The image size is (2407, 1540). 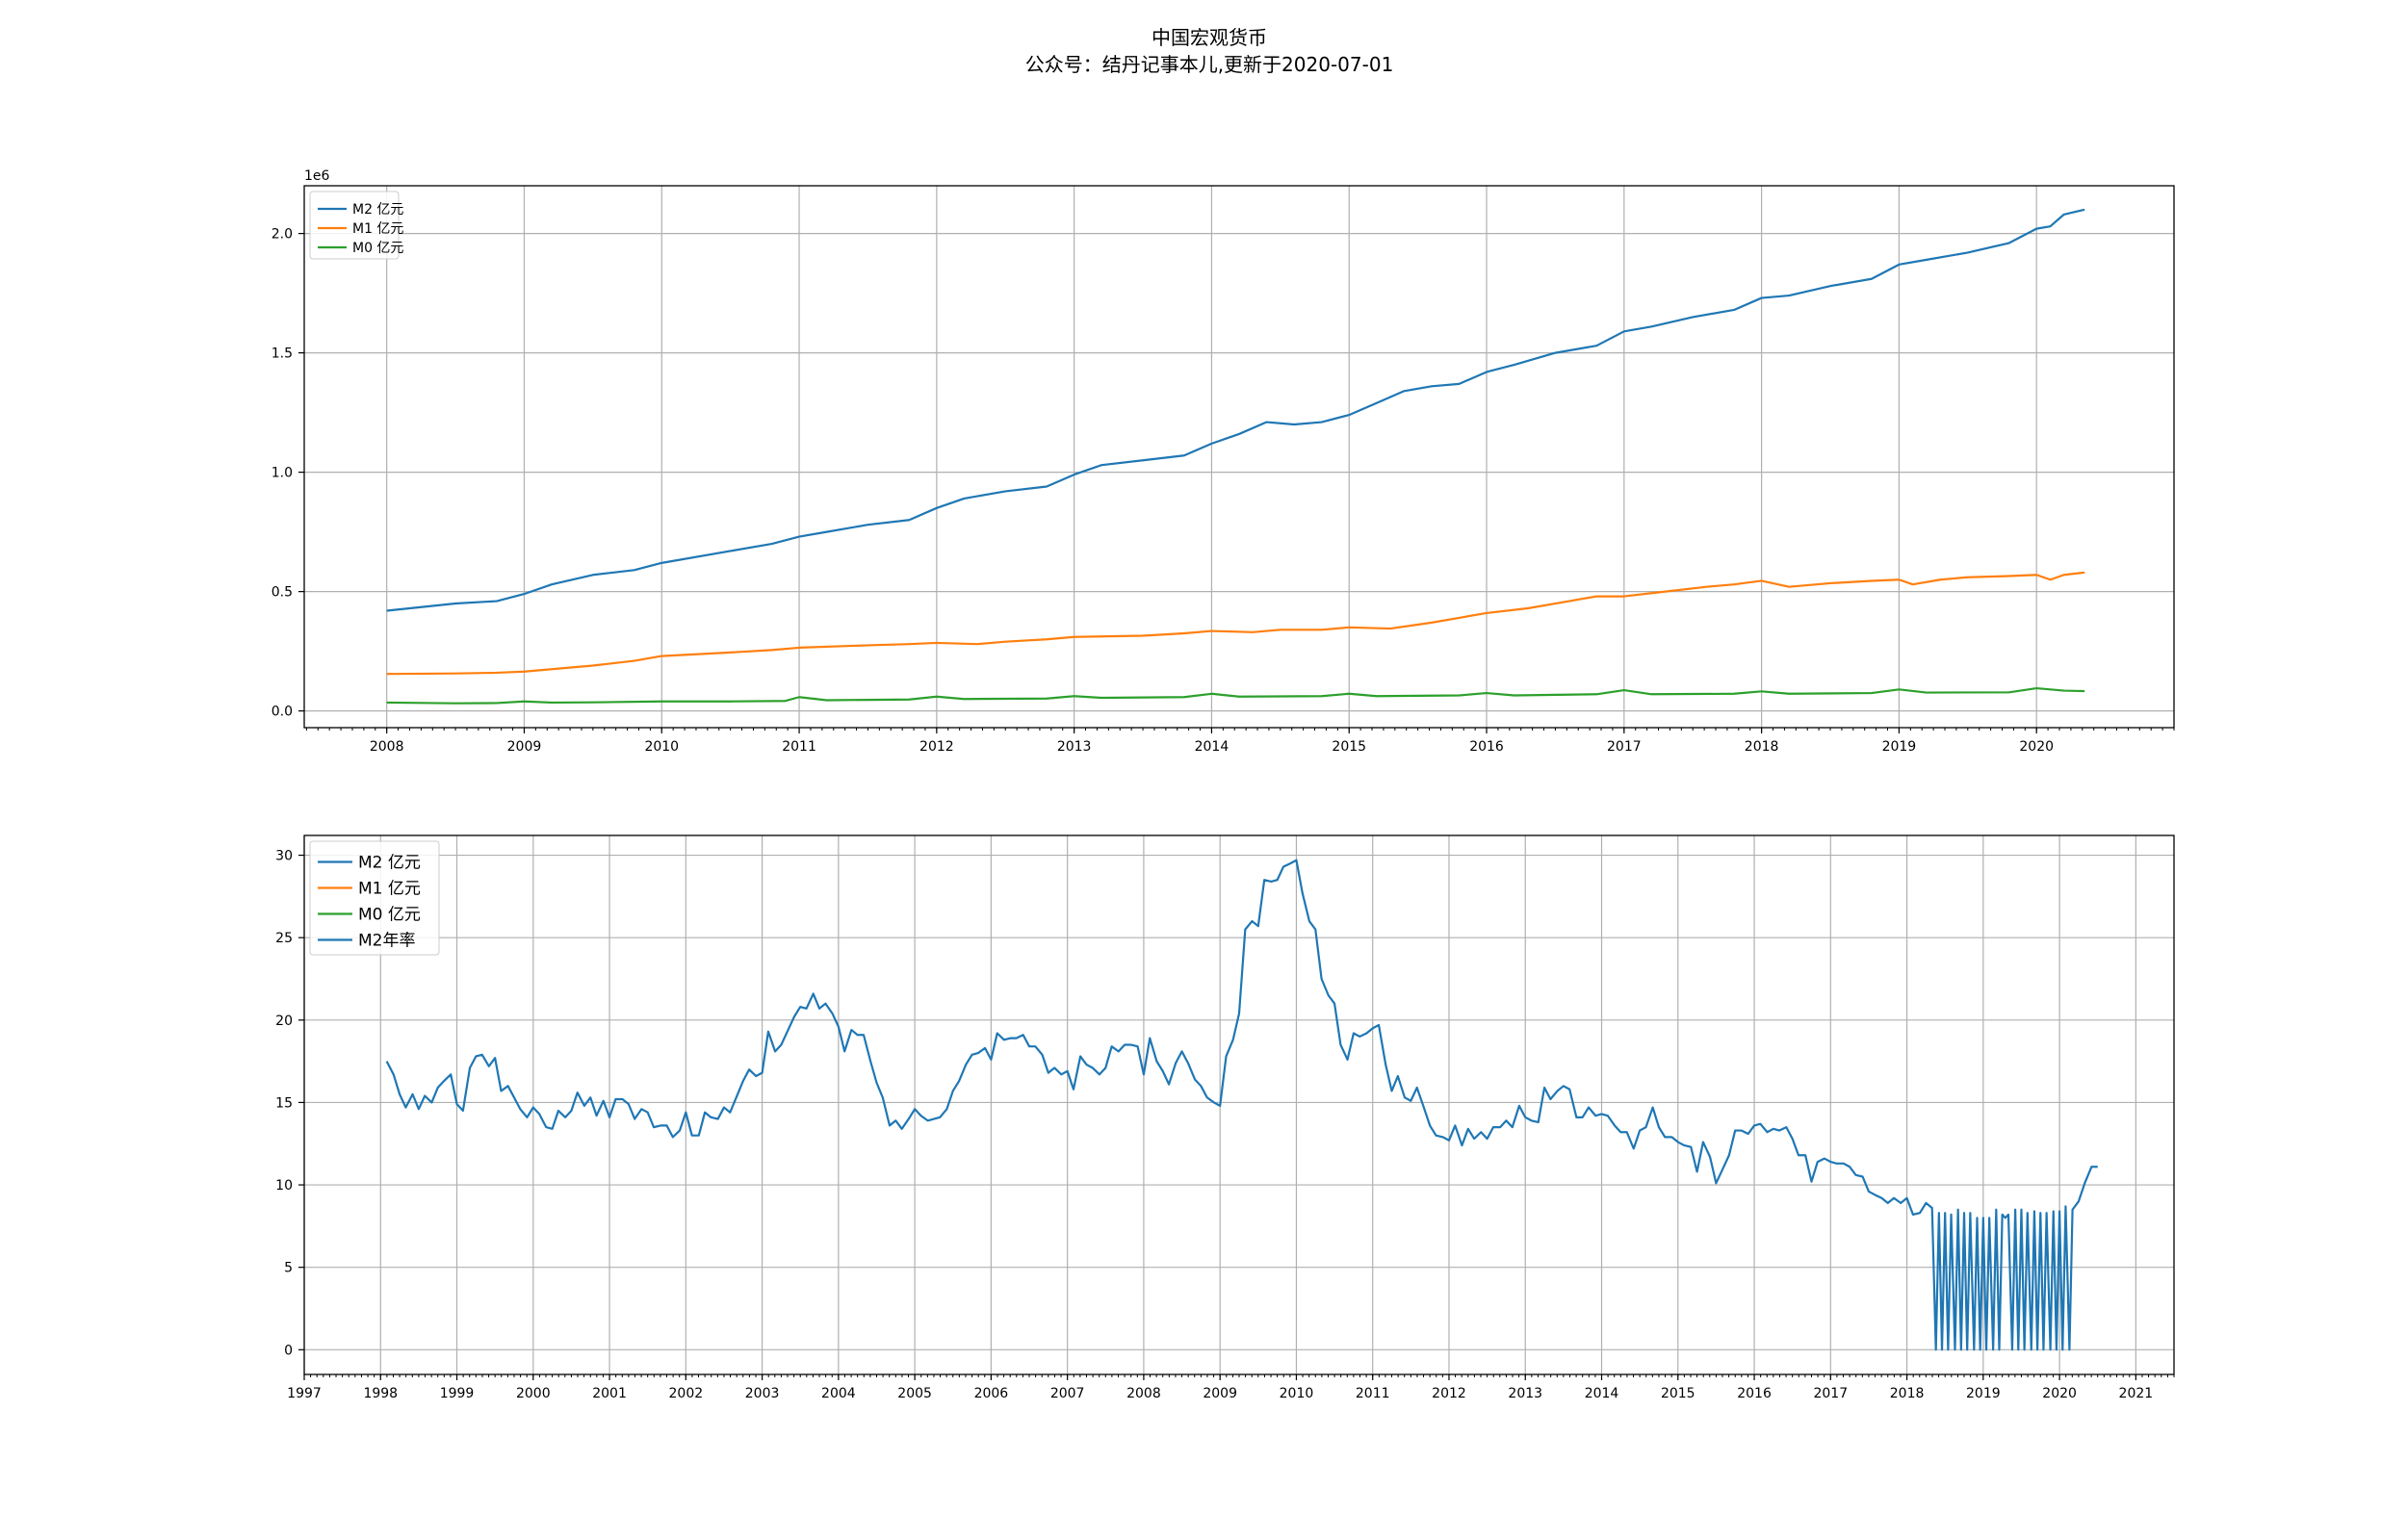 I want to click on figure-title-line1: 中国宏观货币, so click(x=1209, y=37).